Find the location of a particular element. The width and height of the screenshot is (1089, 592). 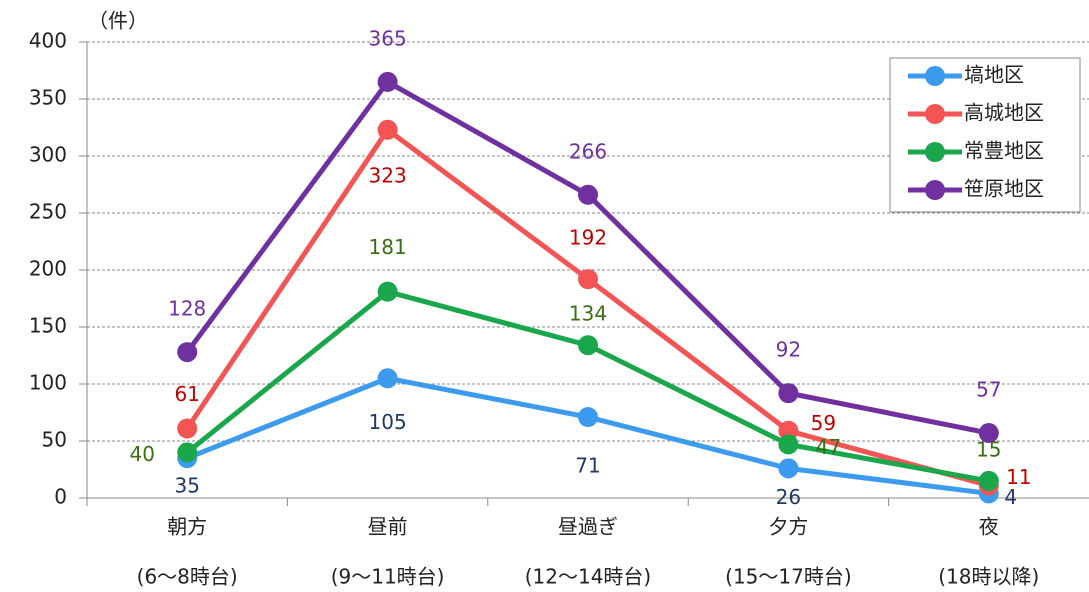

y-tick-label: 100 is located at coordinates (48, 383).